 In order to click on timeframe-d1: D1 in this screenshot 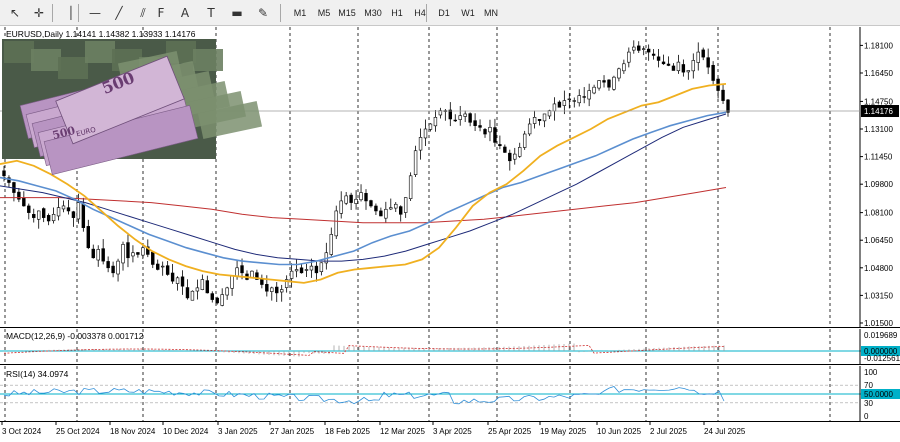, I will do `click(444, 13)`.